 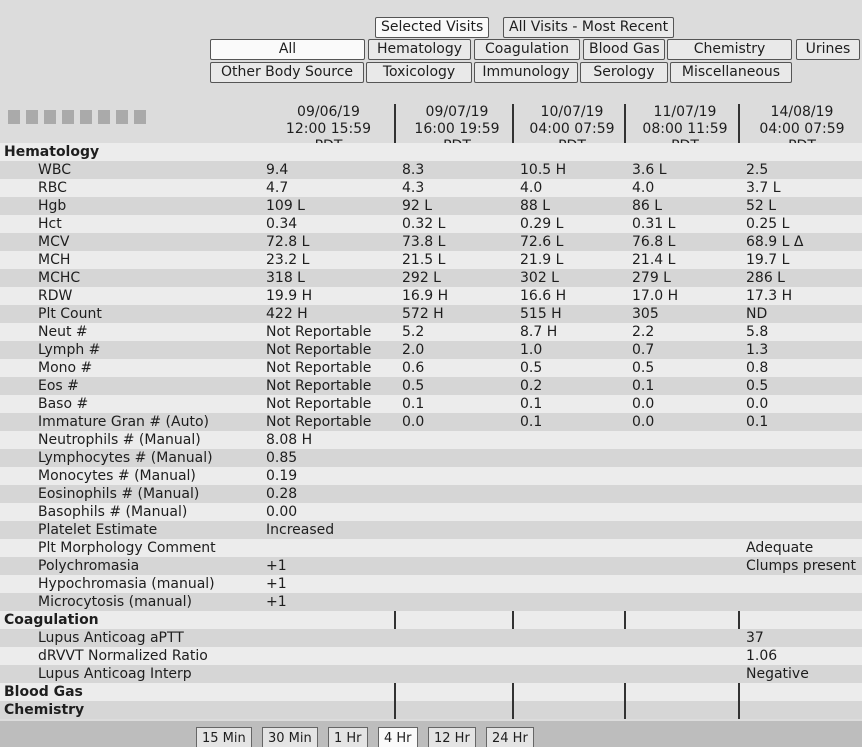 I want to click on category-tab: Other Body Source, so click(x=287, y=72).